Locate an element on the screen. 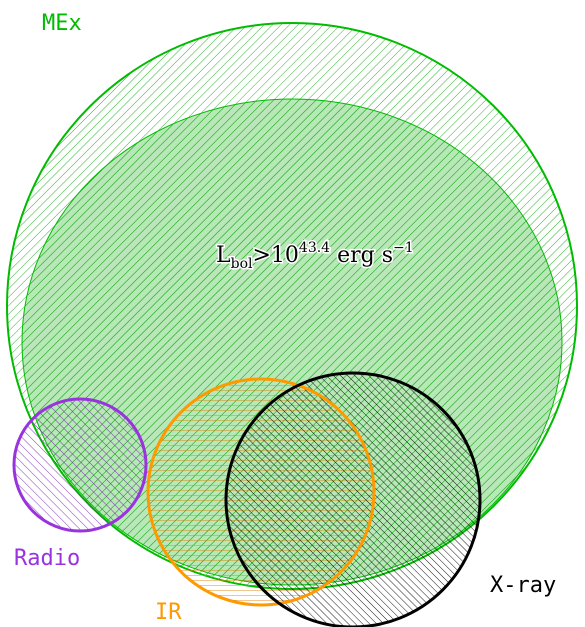 The height and width of the screenshot is (627, 585). ir-set is located at coordinates (261, 492).